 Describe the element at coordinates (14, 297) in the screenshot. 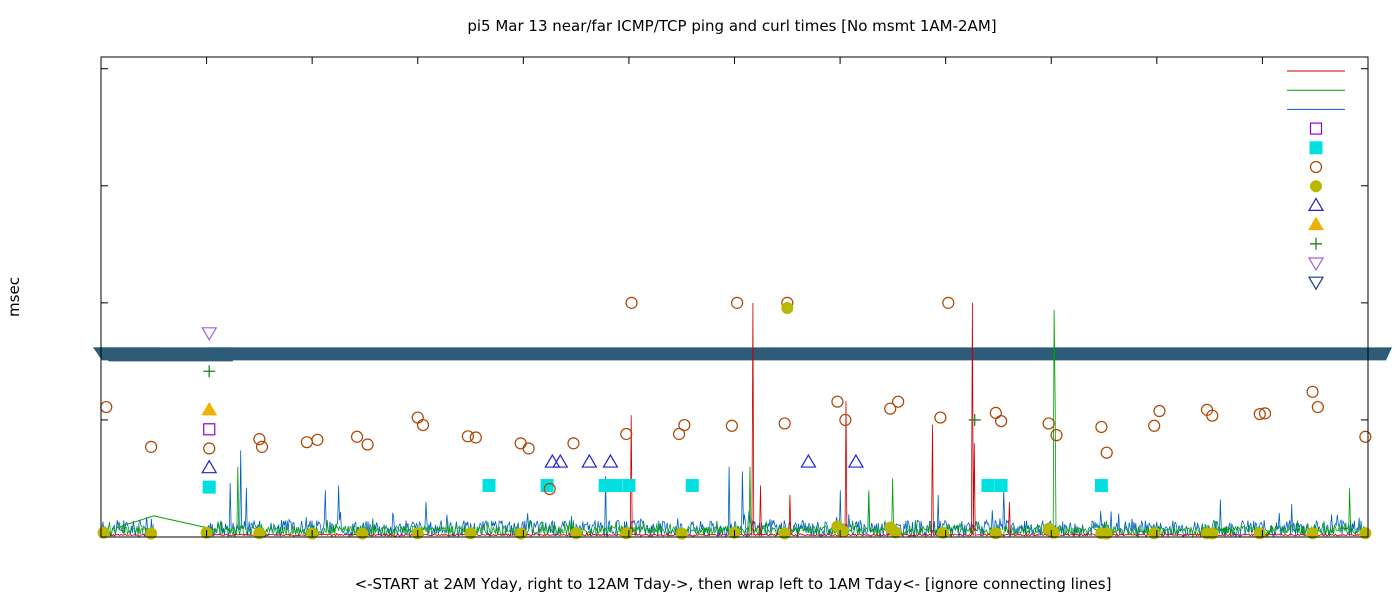

I see `y-axis-label: msec` at that location.